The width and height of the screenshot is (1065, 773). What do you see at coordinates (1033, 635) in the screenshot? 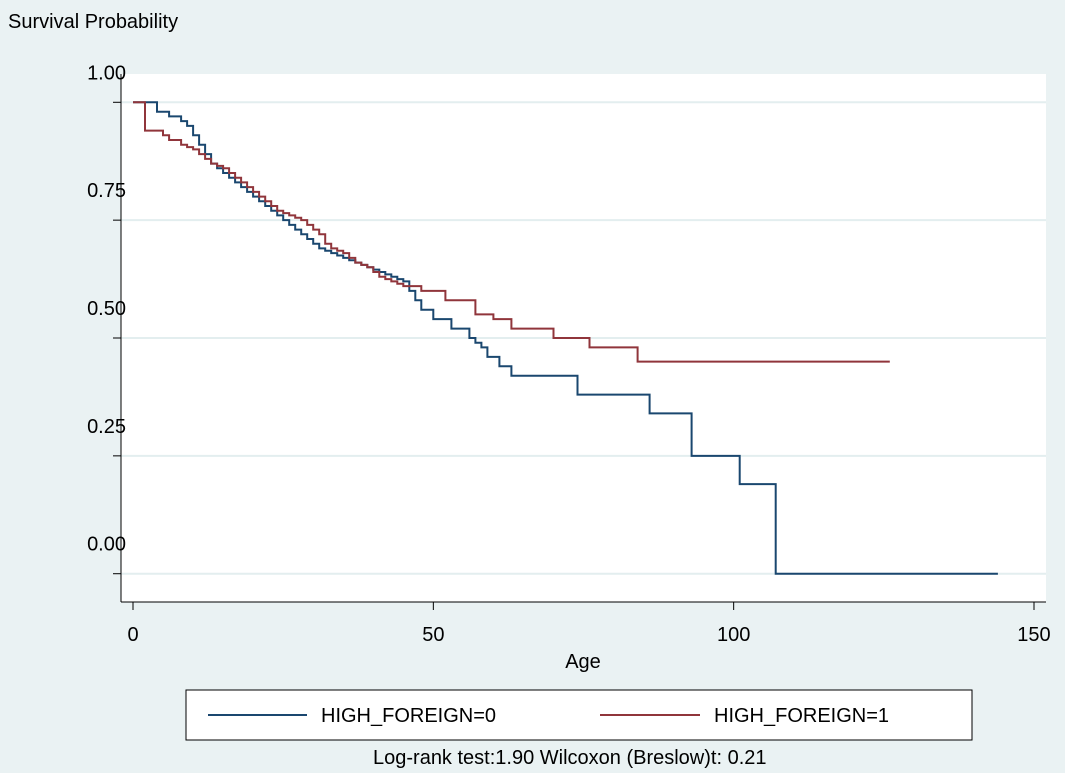
I see `x-tick-label-3: 150` at bounding box center [1033, 635].